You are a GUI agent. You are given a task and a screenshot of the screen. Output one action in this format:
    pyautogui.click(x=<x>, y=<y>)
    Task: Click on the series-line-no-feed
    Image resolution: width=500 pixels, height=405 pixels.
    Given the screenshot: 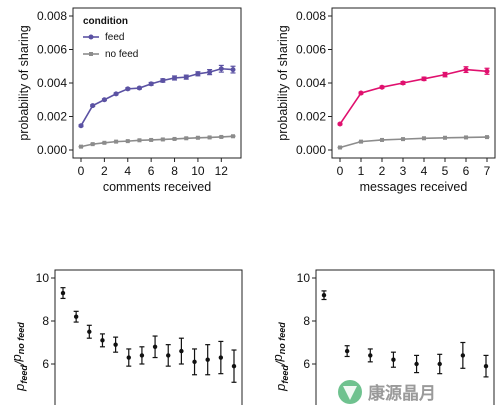 What is the action you would take?
    pyautogui.click(x=413, y=142)
    